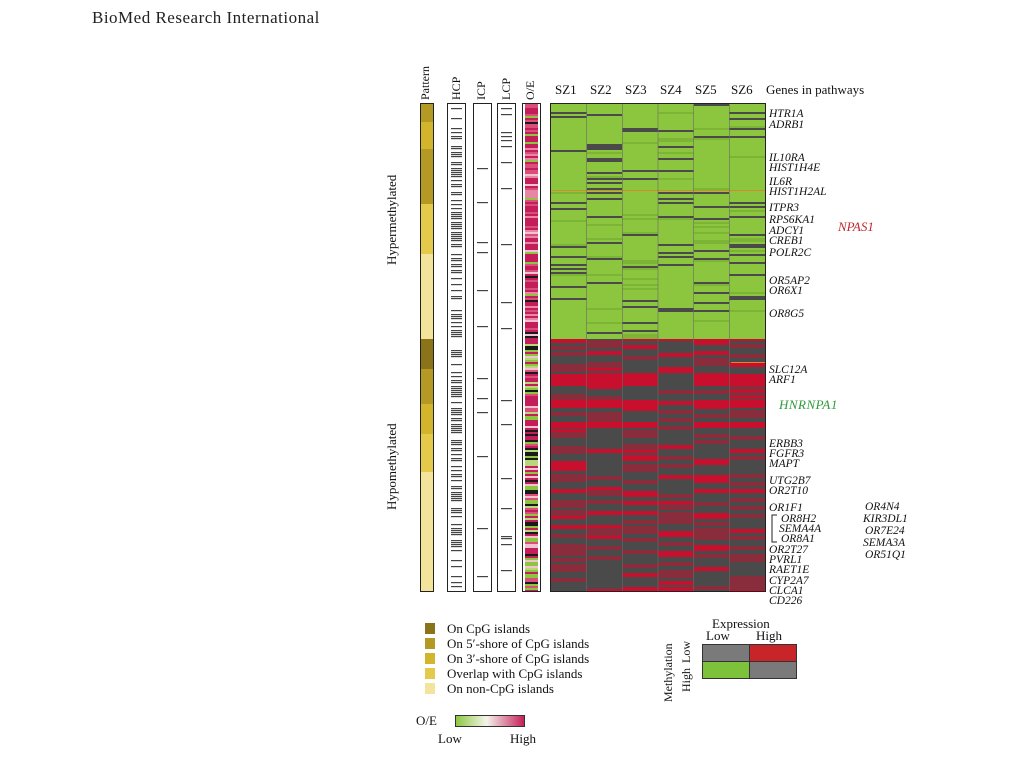  I want to click on gene-label: IL10RA, so click(787, 158).